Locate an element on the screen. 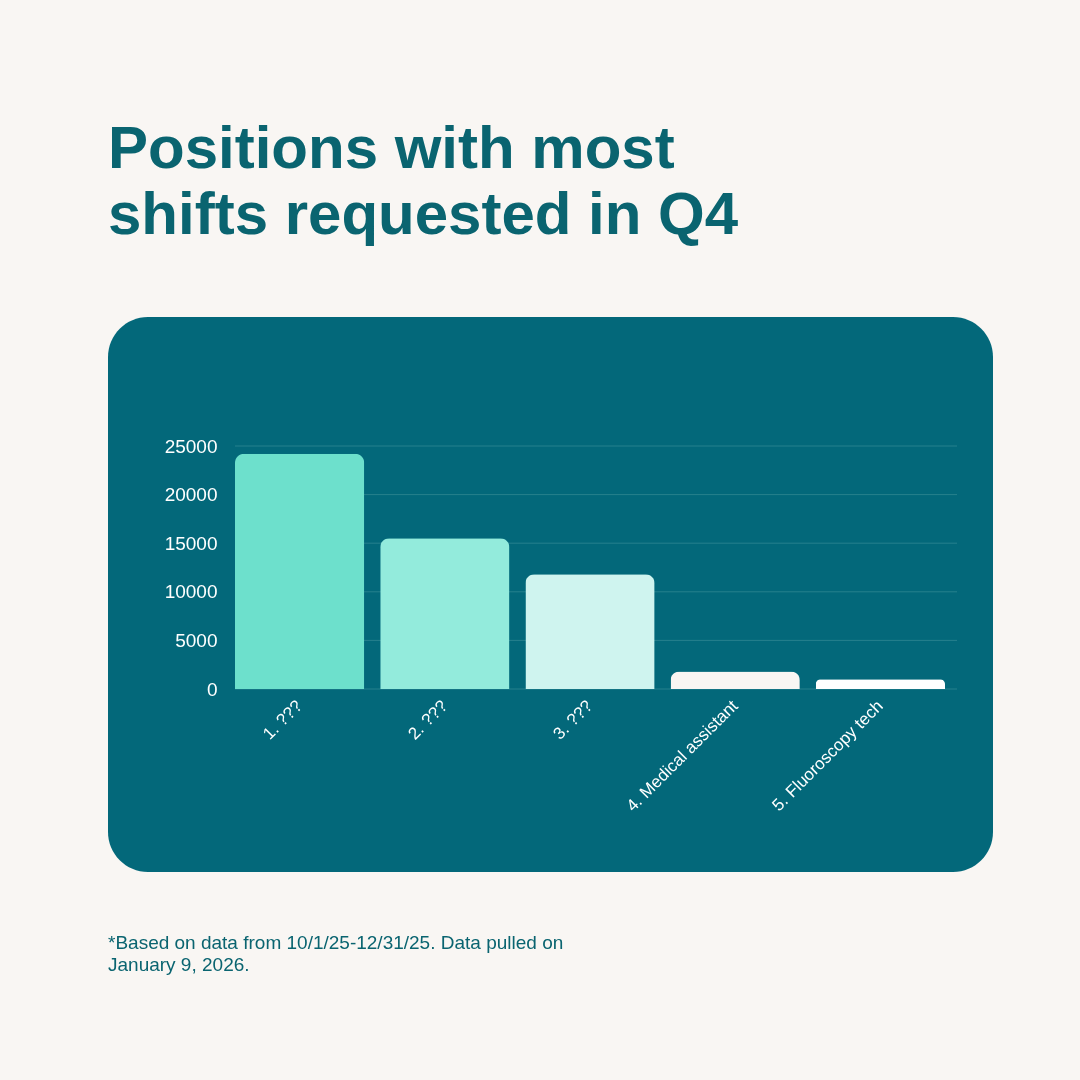 The image size is (1080, 1080). x-tick-label: 1. ??? is located at coordinates (282, 720).